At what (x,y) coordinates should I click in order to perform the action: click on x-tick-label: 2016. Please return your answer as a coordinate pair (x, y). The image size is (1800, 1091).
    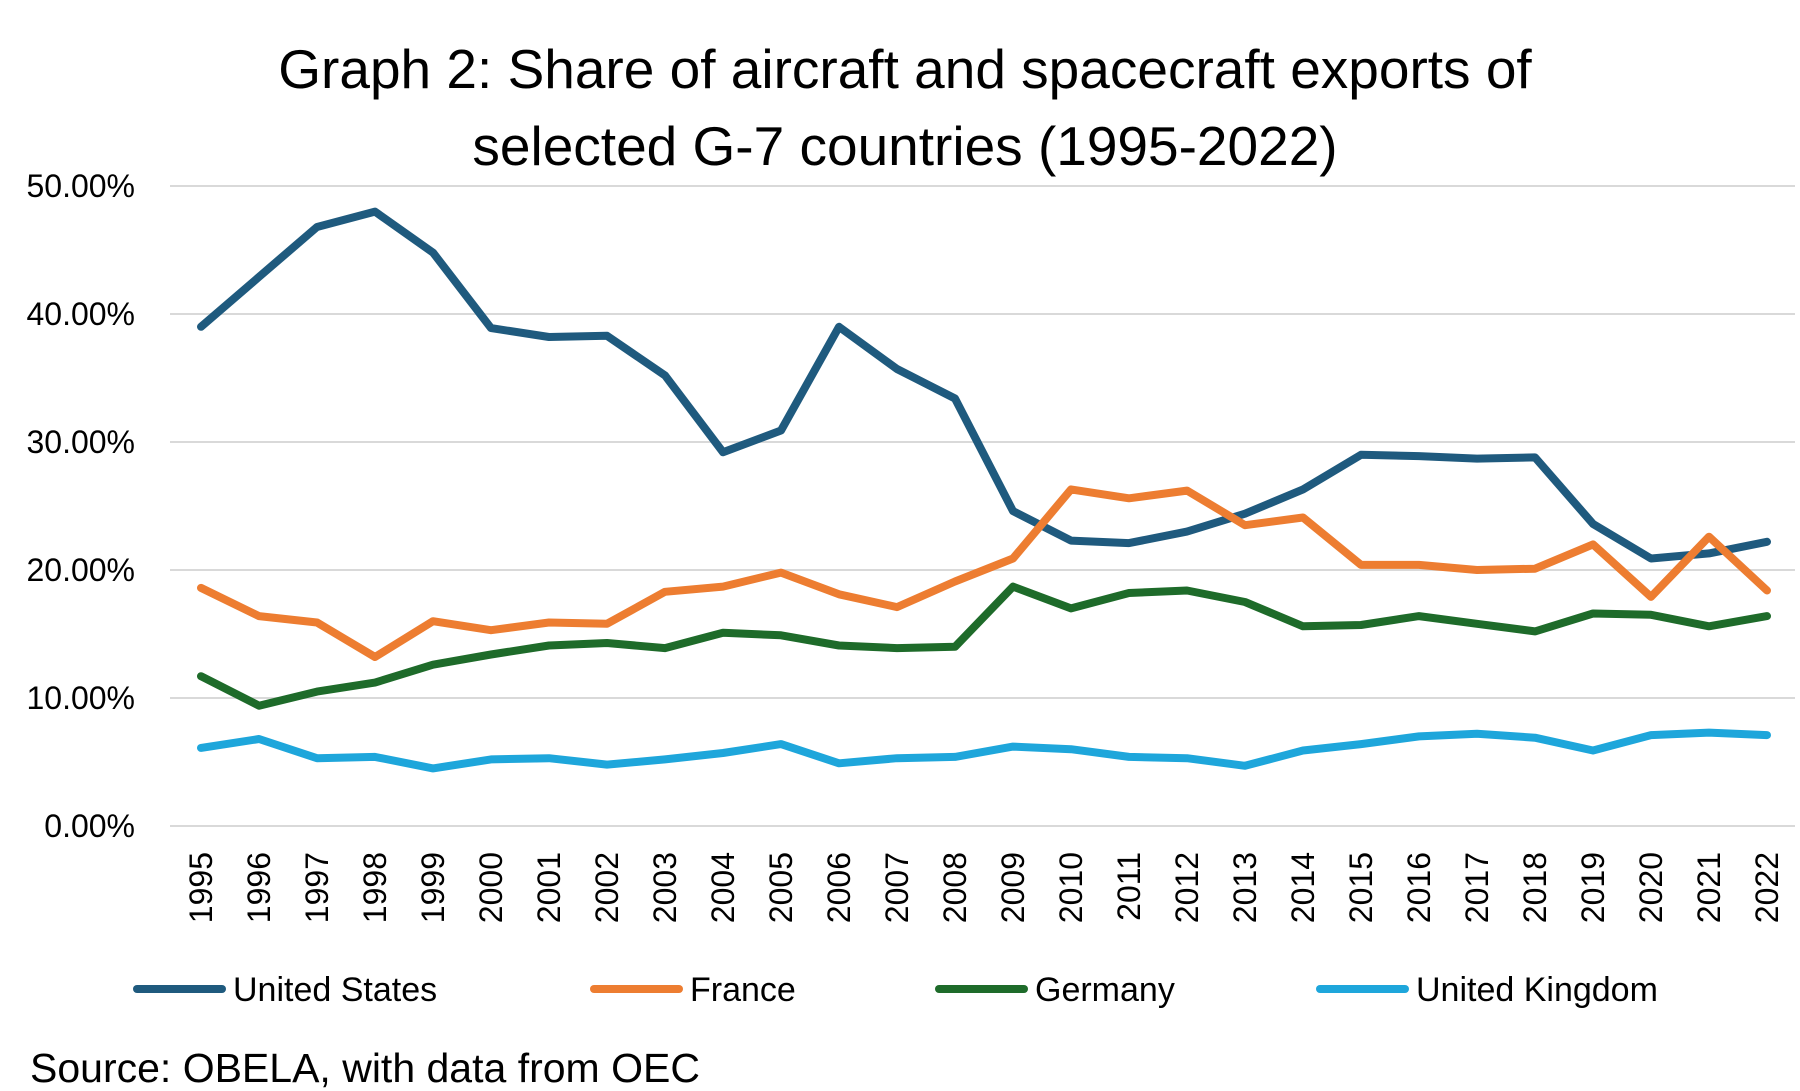
    Looking at the image, I should click on (1419, 887).